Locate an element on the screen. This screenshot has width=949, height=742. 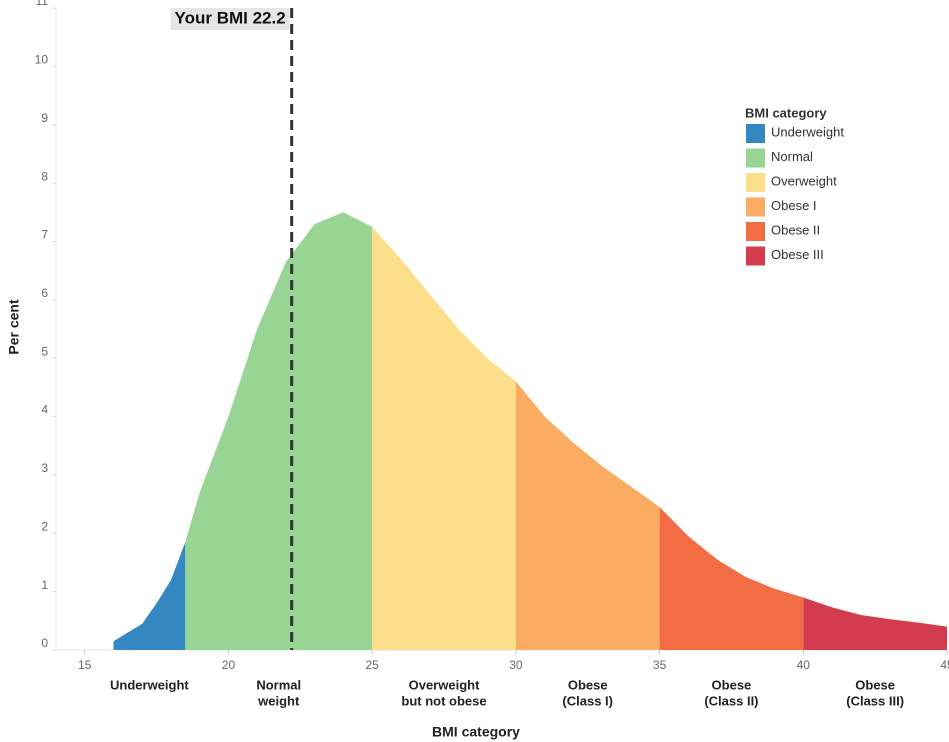
legend-label: Underweight is located at coordinates (807, 131).